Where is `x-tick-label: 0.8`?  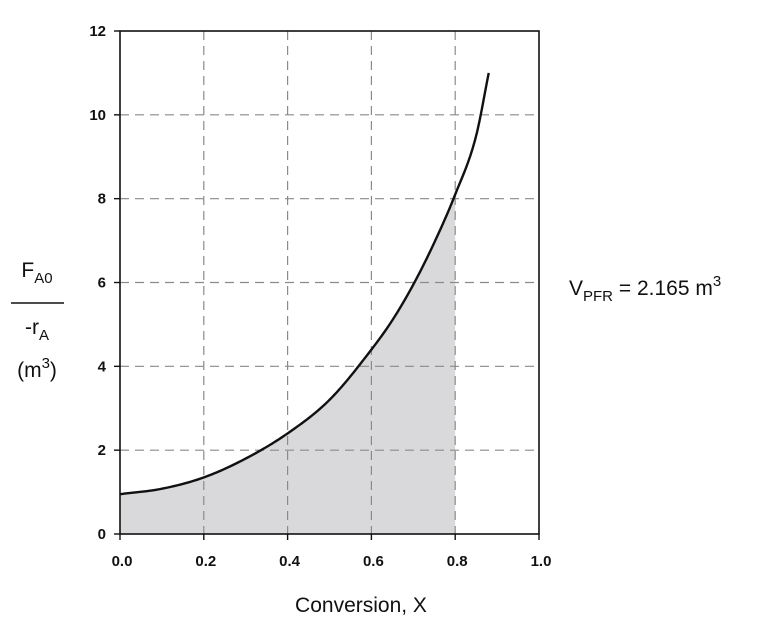
x-tick-label: 0.8 is located at coordinates (457, 561).